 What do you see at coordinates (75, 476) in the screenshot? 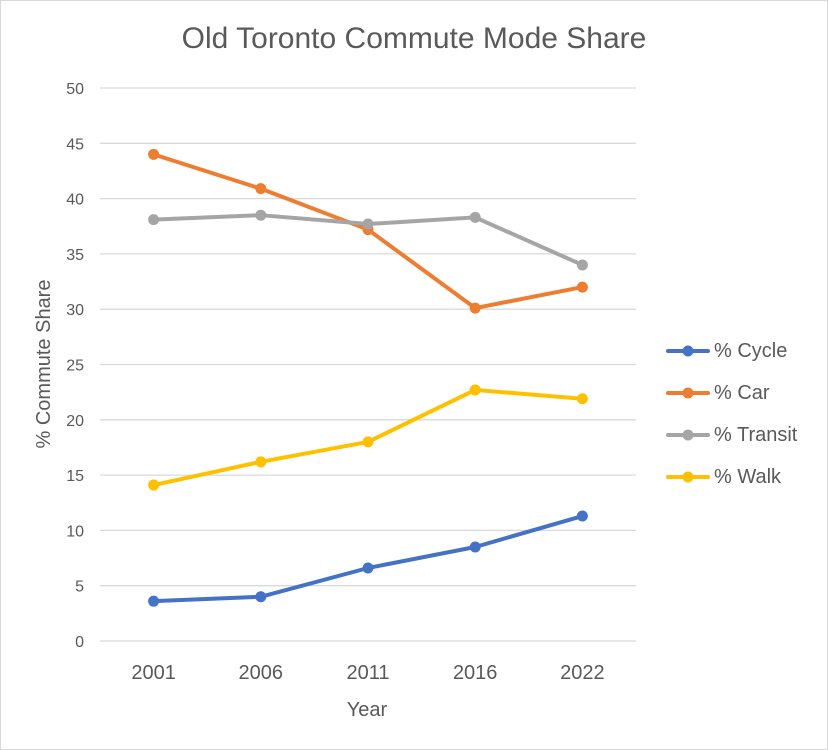
I see `y-tick-label: 15` at bounding box center [75, 476].